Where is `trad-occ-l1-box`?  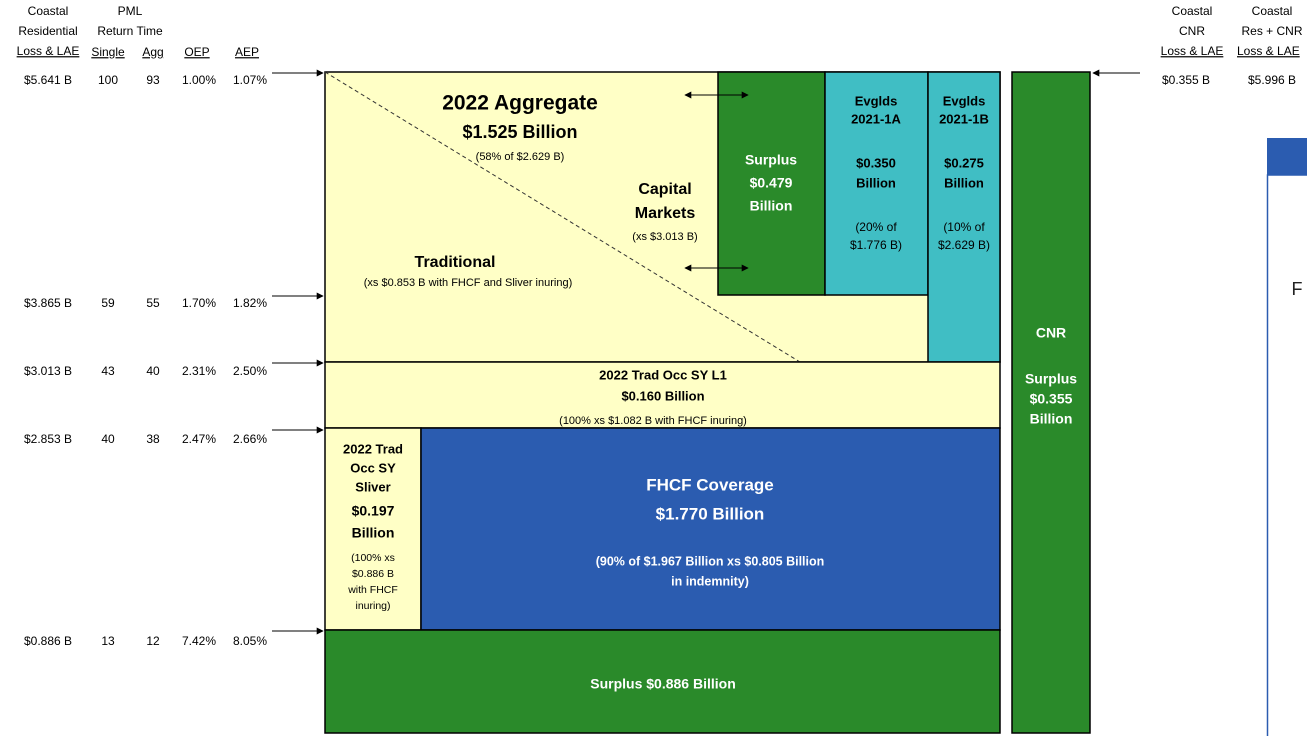
trad-occ-l1-box is located at coordinates (662, 395).